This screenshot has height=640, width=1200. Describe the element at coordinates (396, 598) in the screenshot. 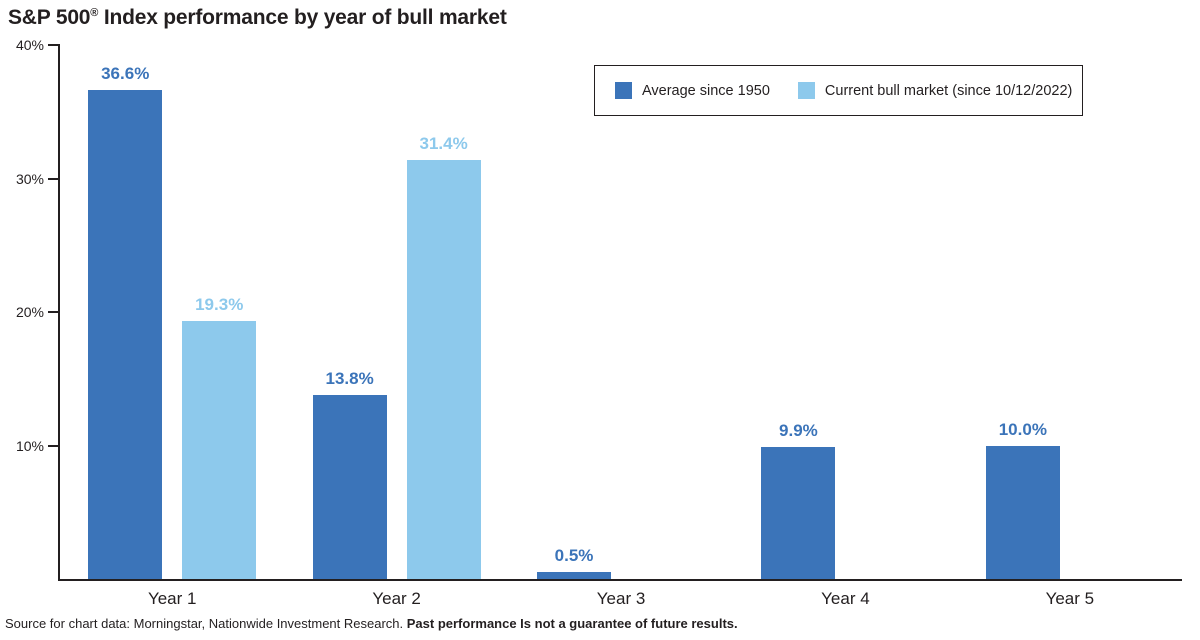

I see `x-axis-label: Year 2` at that location.